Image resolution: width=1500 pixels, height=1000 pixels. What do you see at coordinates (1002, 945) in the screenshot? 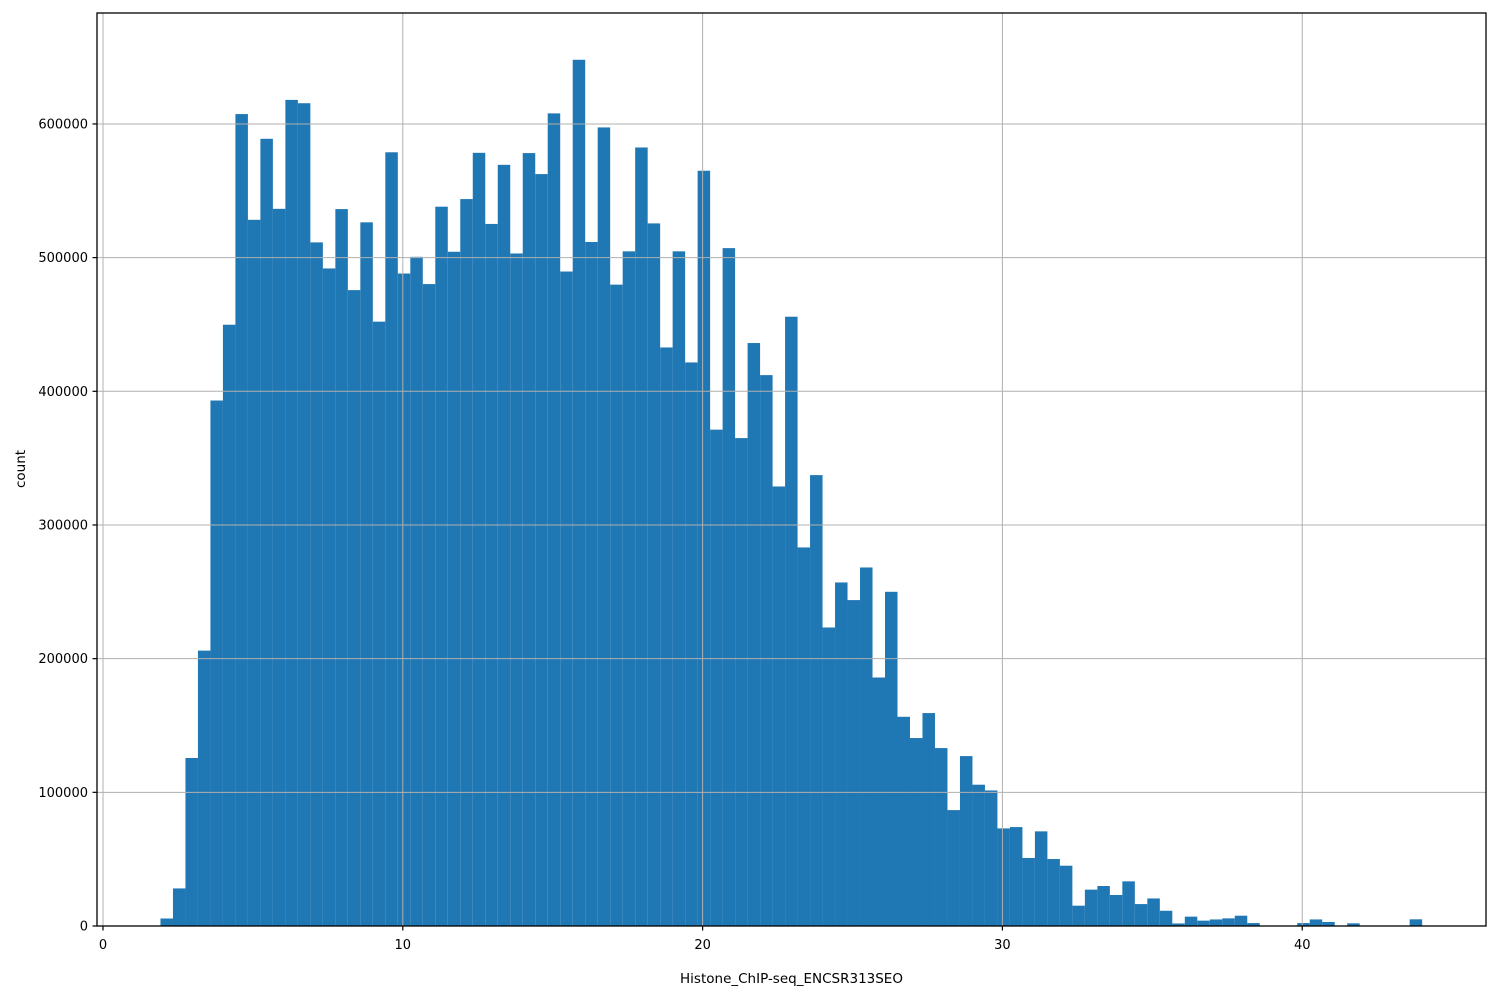
I see `x-tick-label: 30` at bounding box center [1002, 945].